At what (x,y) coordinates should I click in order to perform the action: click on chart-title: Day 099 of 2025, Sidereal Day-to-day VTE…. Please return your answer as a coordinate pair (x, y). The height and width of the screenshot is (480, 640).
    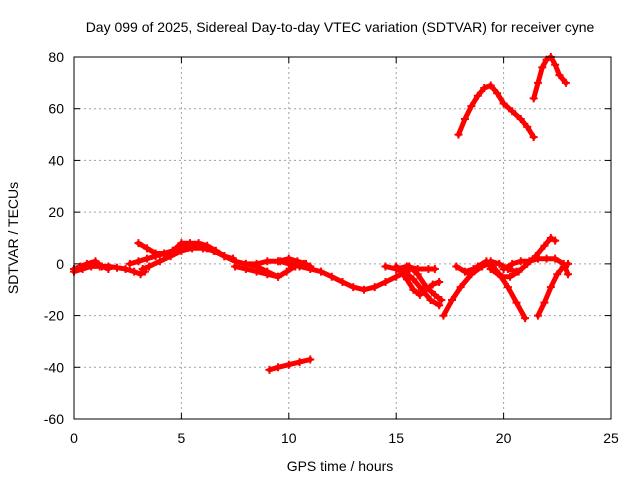
    Looking at the image, I should click on (340, 27).